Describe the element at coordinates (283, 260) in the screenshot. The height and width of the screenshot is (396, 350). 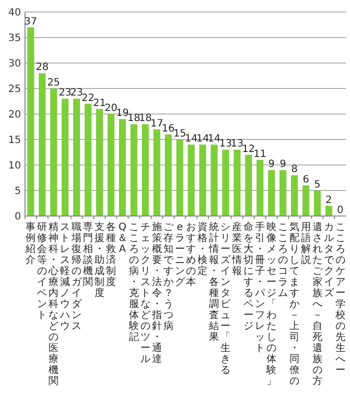
I see `x-tick-label: こころのコラム` at that location.